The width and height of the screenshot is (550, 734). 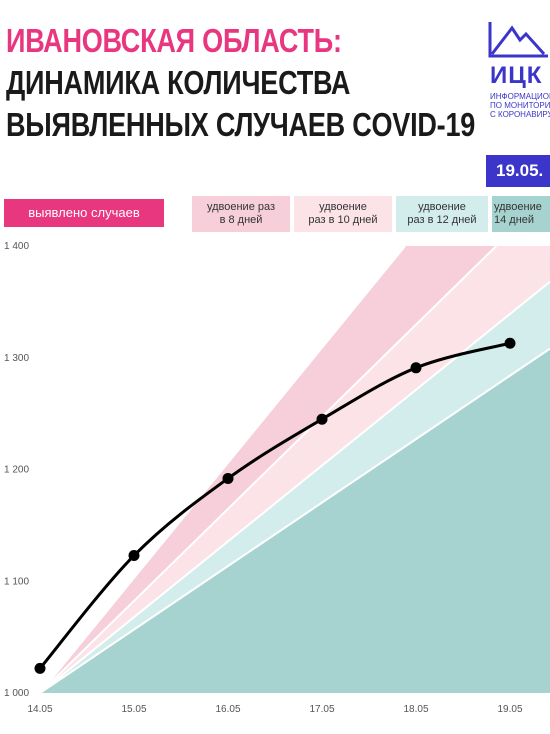 I want to click on title-line-2: ДИНАМИКА КОЛИЧЕСТВА, so click(x=178, y=82).